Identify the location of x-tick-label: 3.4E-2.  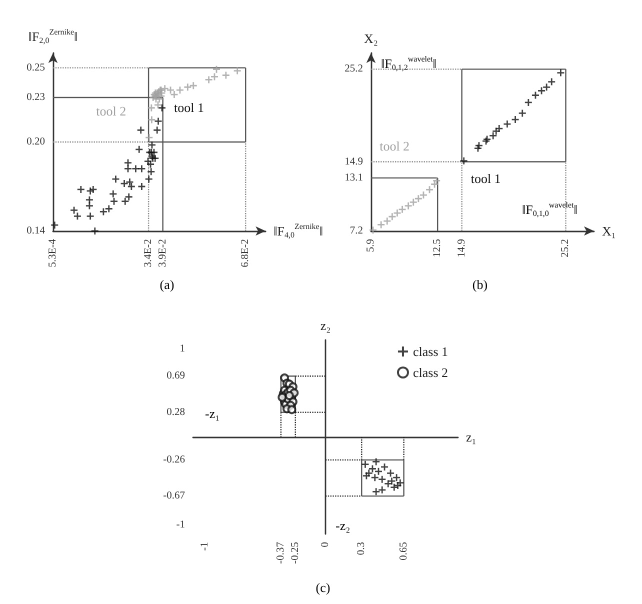
(148, 253).